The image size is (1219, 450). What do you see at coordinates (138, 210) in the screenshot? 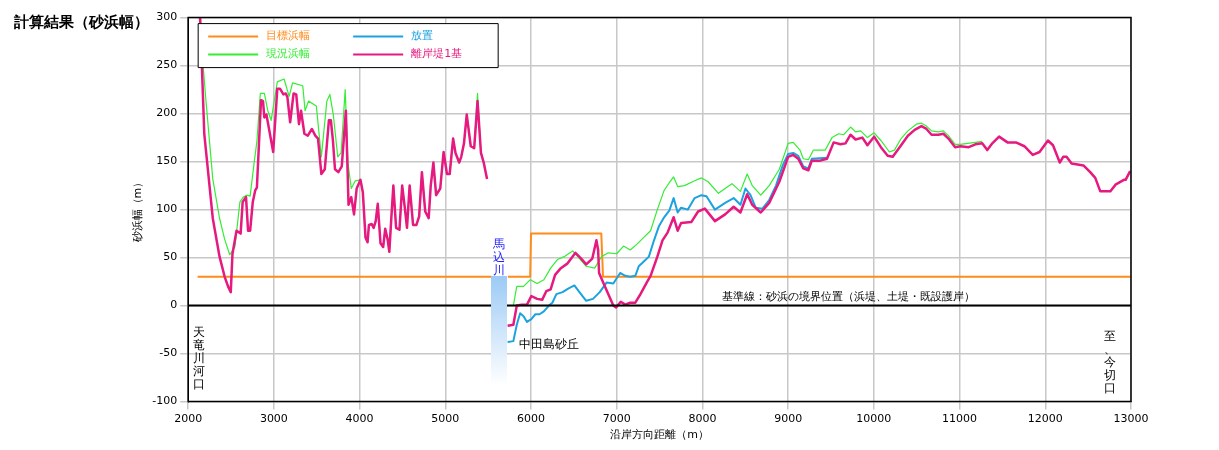
I see `y-axis-title: 砂浜幅（m）` at bounding box center [138, 210].